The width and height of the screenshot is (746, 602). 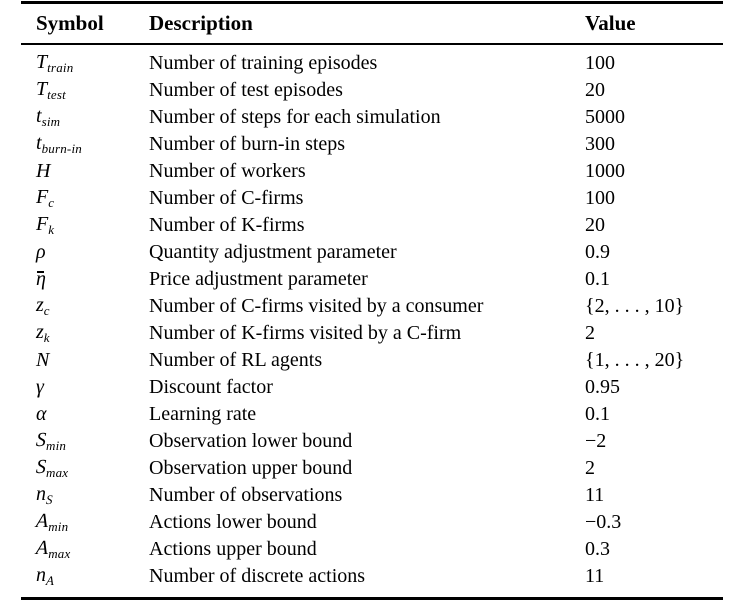 I want to click on table-row: α Learning rate 0.1, so click(x=372, y=414).